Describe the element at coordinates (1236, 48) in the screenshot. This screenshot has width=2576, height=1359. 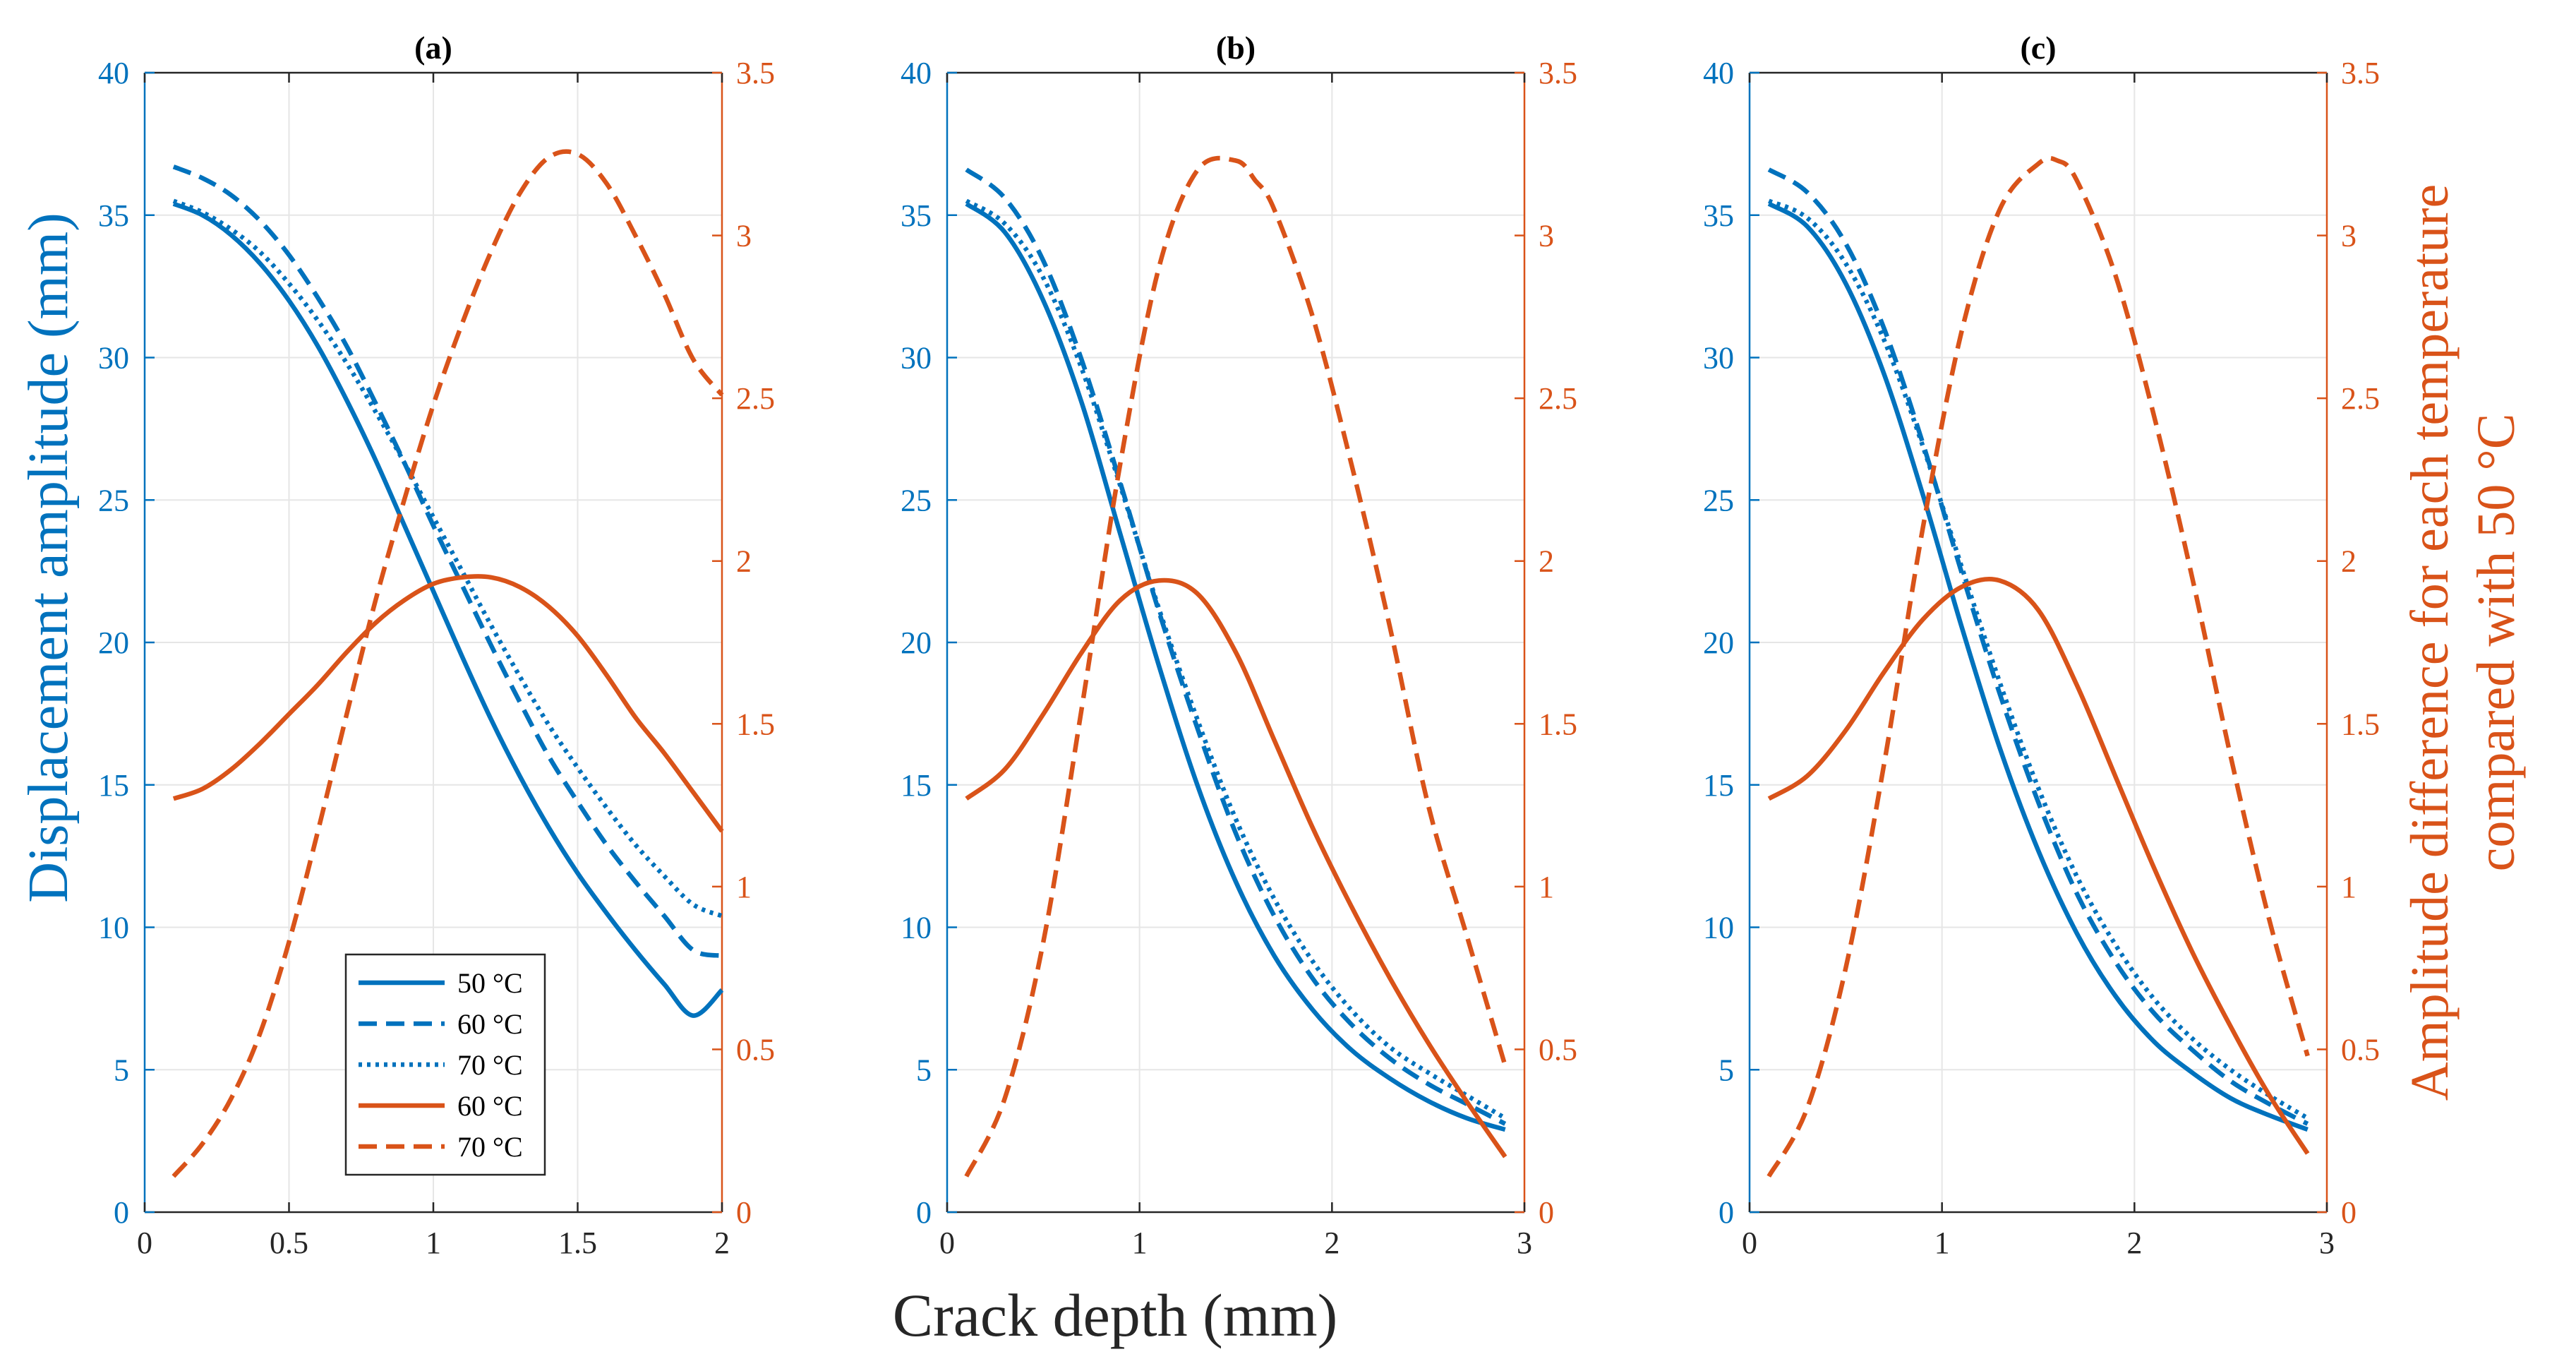
I see `panel-title: (b)` at that location.